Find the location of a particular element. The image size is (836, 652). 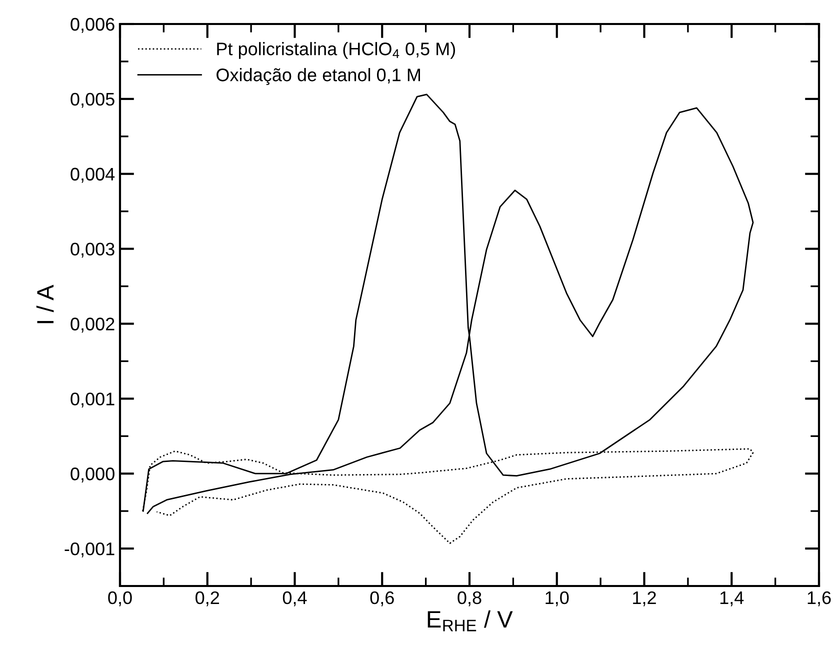

y-tick-label: 0,000 is located at coordinates (92, 475).